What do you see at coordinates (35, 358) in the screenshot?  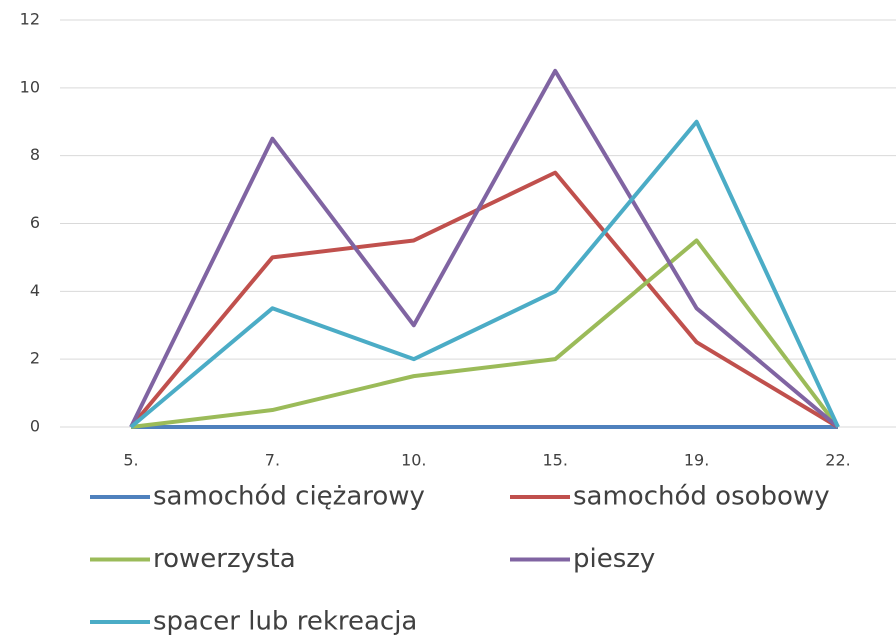 I see `y-tick-label: 2` at bounding box center [35, 358].